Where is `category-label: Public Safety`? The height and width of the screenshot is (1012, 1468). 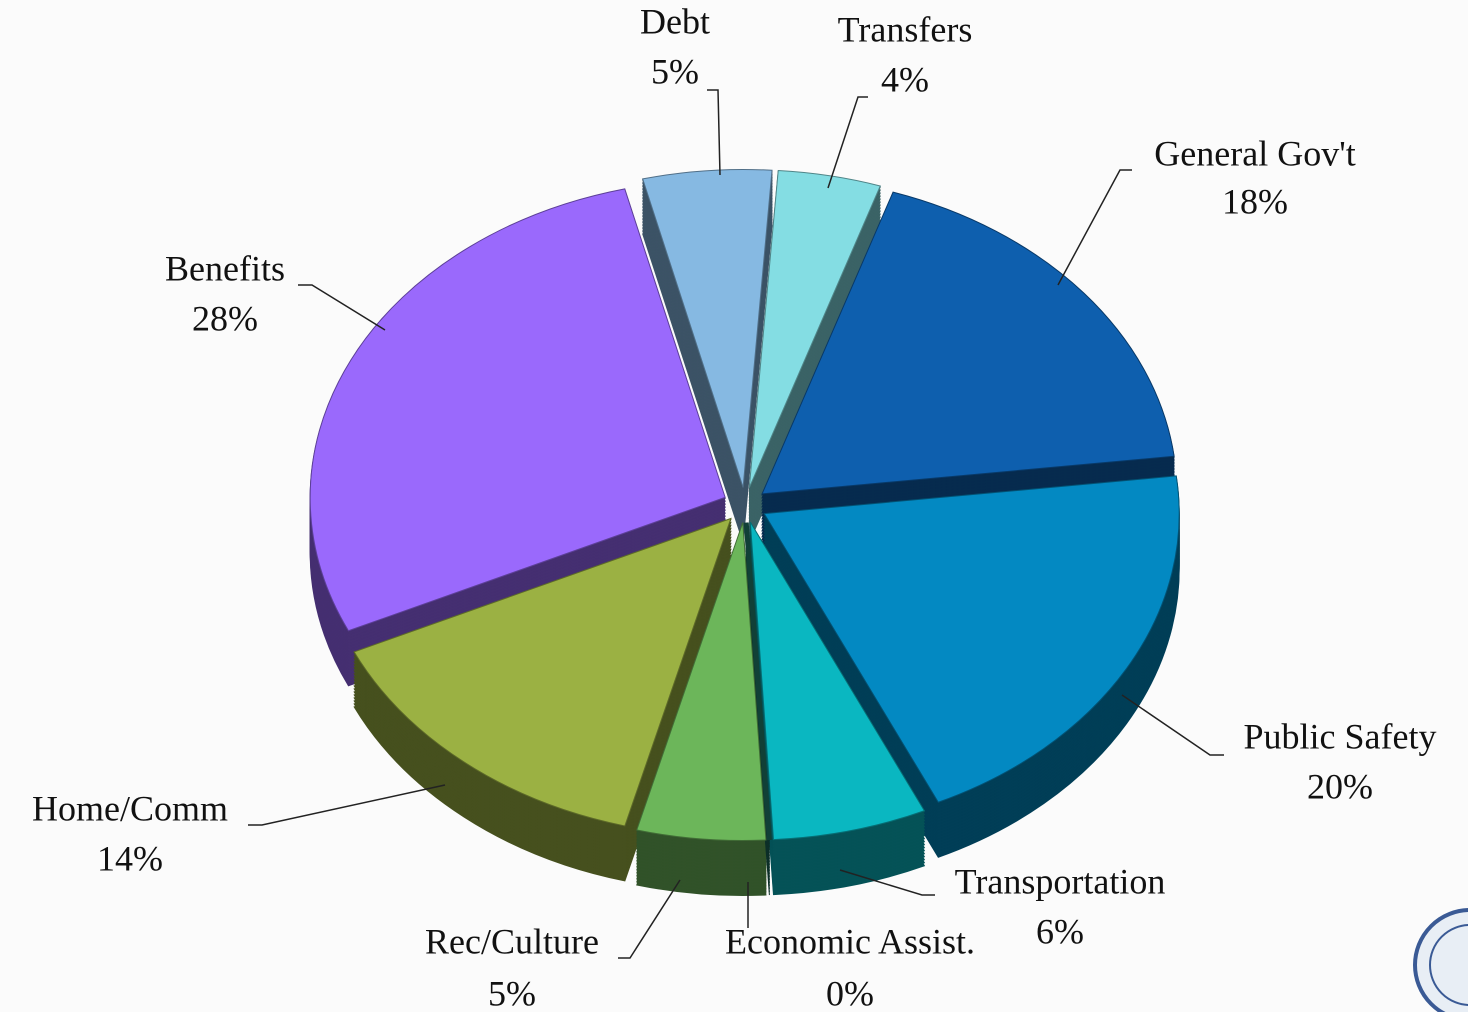
category-label: Public Safety is located at coordinates (1340, 736).